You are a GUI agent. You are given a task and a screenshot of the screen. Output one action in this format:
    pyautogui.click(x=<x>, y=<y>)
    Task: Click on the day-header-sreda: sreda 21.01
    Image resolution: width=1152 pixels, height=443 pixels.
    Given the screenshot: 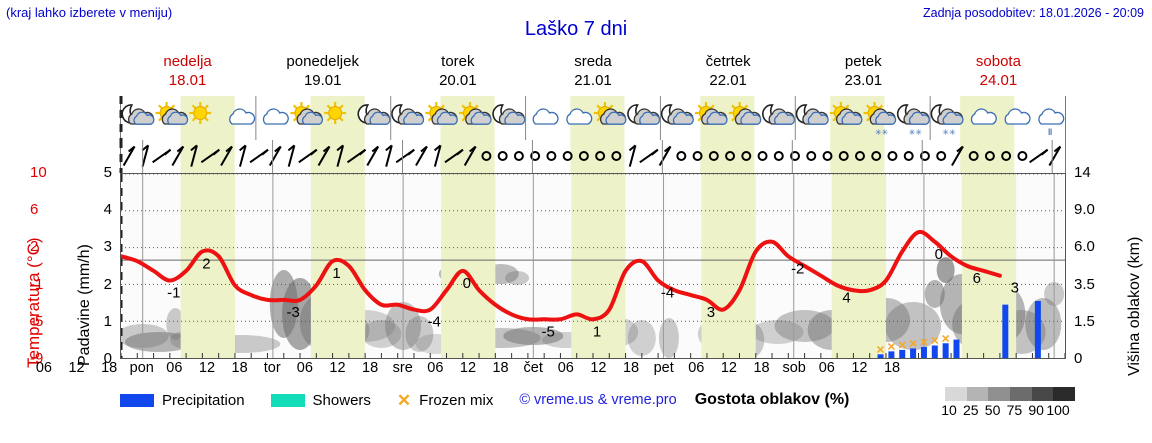 What is the action you would take?
    pyautogui.click(x=592, y=72)
    